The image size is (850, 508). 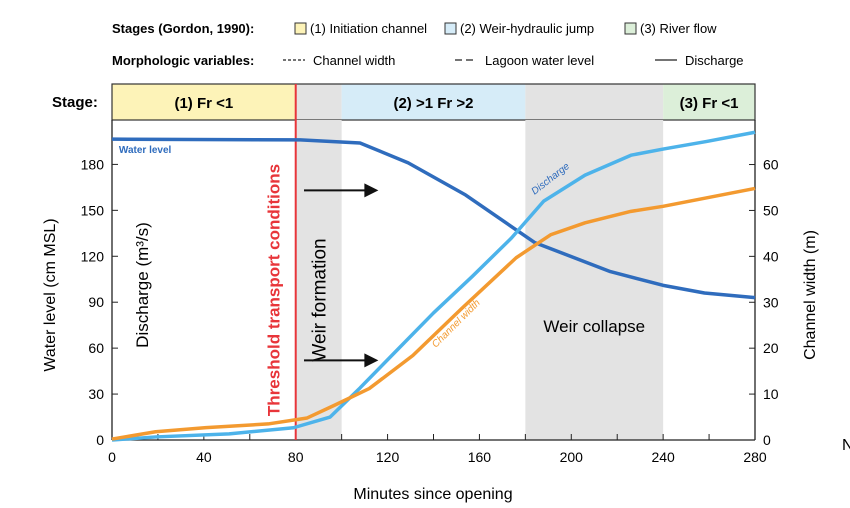 What do you see at coordinates (368, 28) in the screenshot?
I see `legend-stage-label: (1) Initiation channel` at bounding box center [368, 28].